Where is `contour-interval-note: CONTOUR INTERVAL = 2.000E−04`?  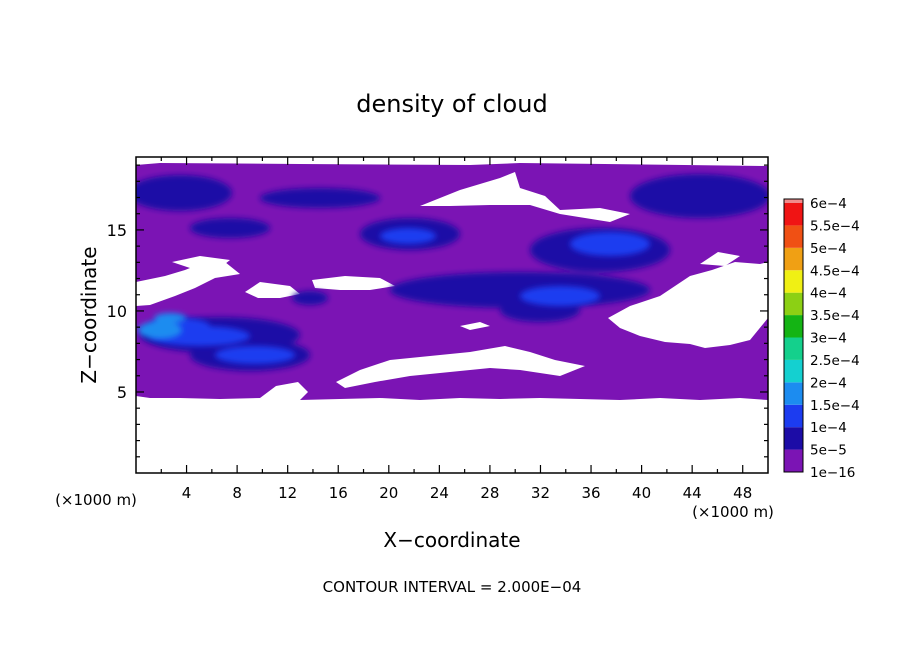 contour-interval-note: CONTOUR INTERVAL = 2.000E−04 is located at coordinates (452, 587).